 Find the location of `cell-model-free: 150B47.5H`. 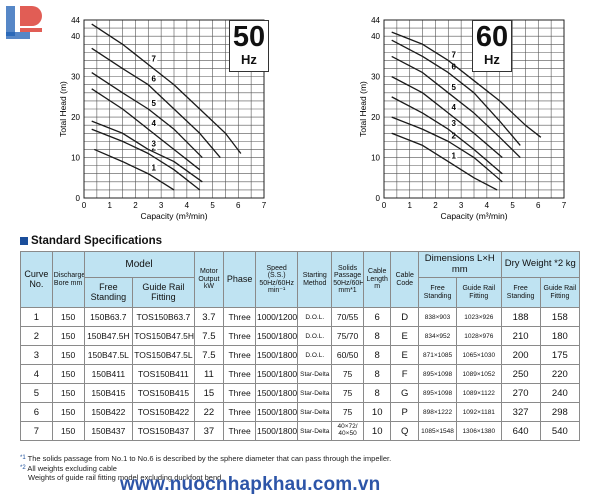

cell-model-free: 150B47.5H is located at coordinates (108, 336).